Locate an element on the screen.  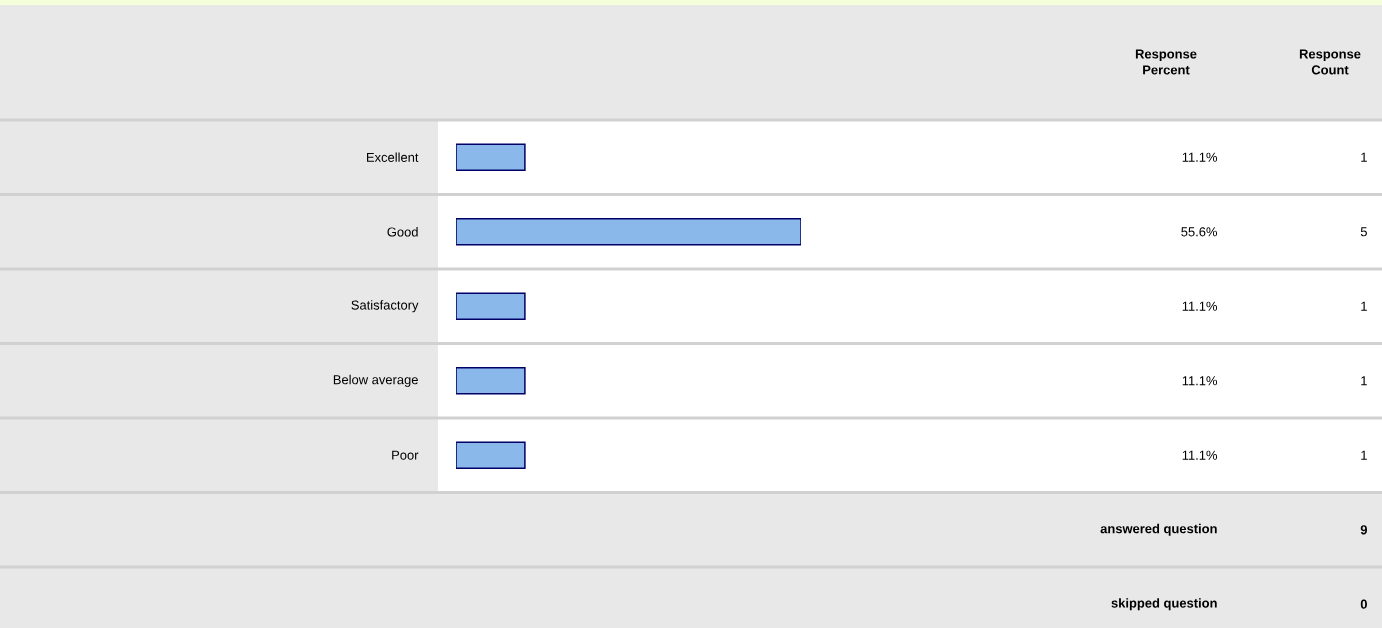
y-tick-label: Below average is located at coordinates (375, 380).